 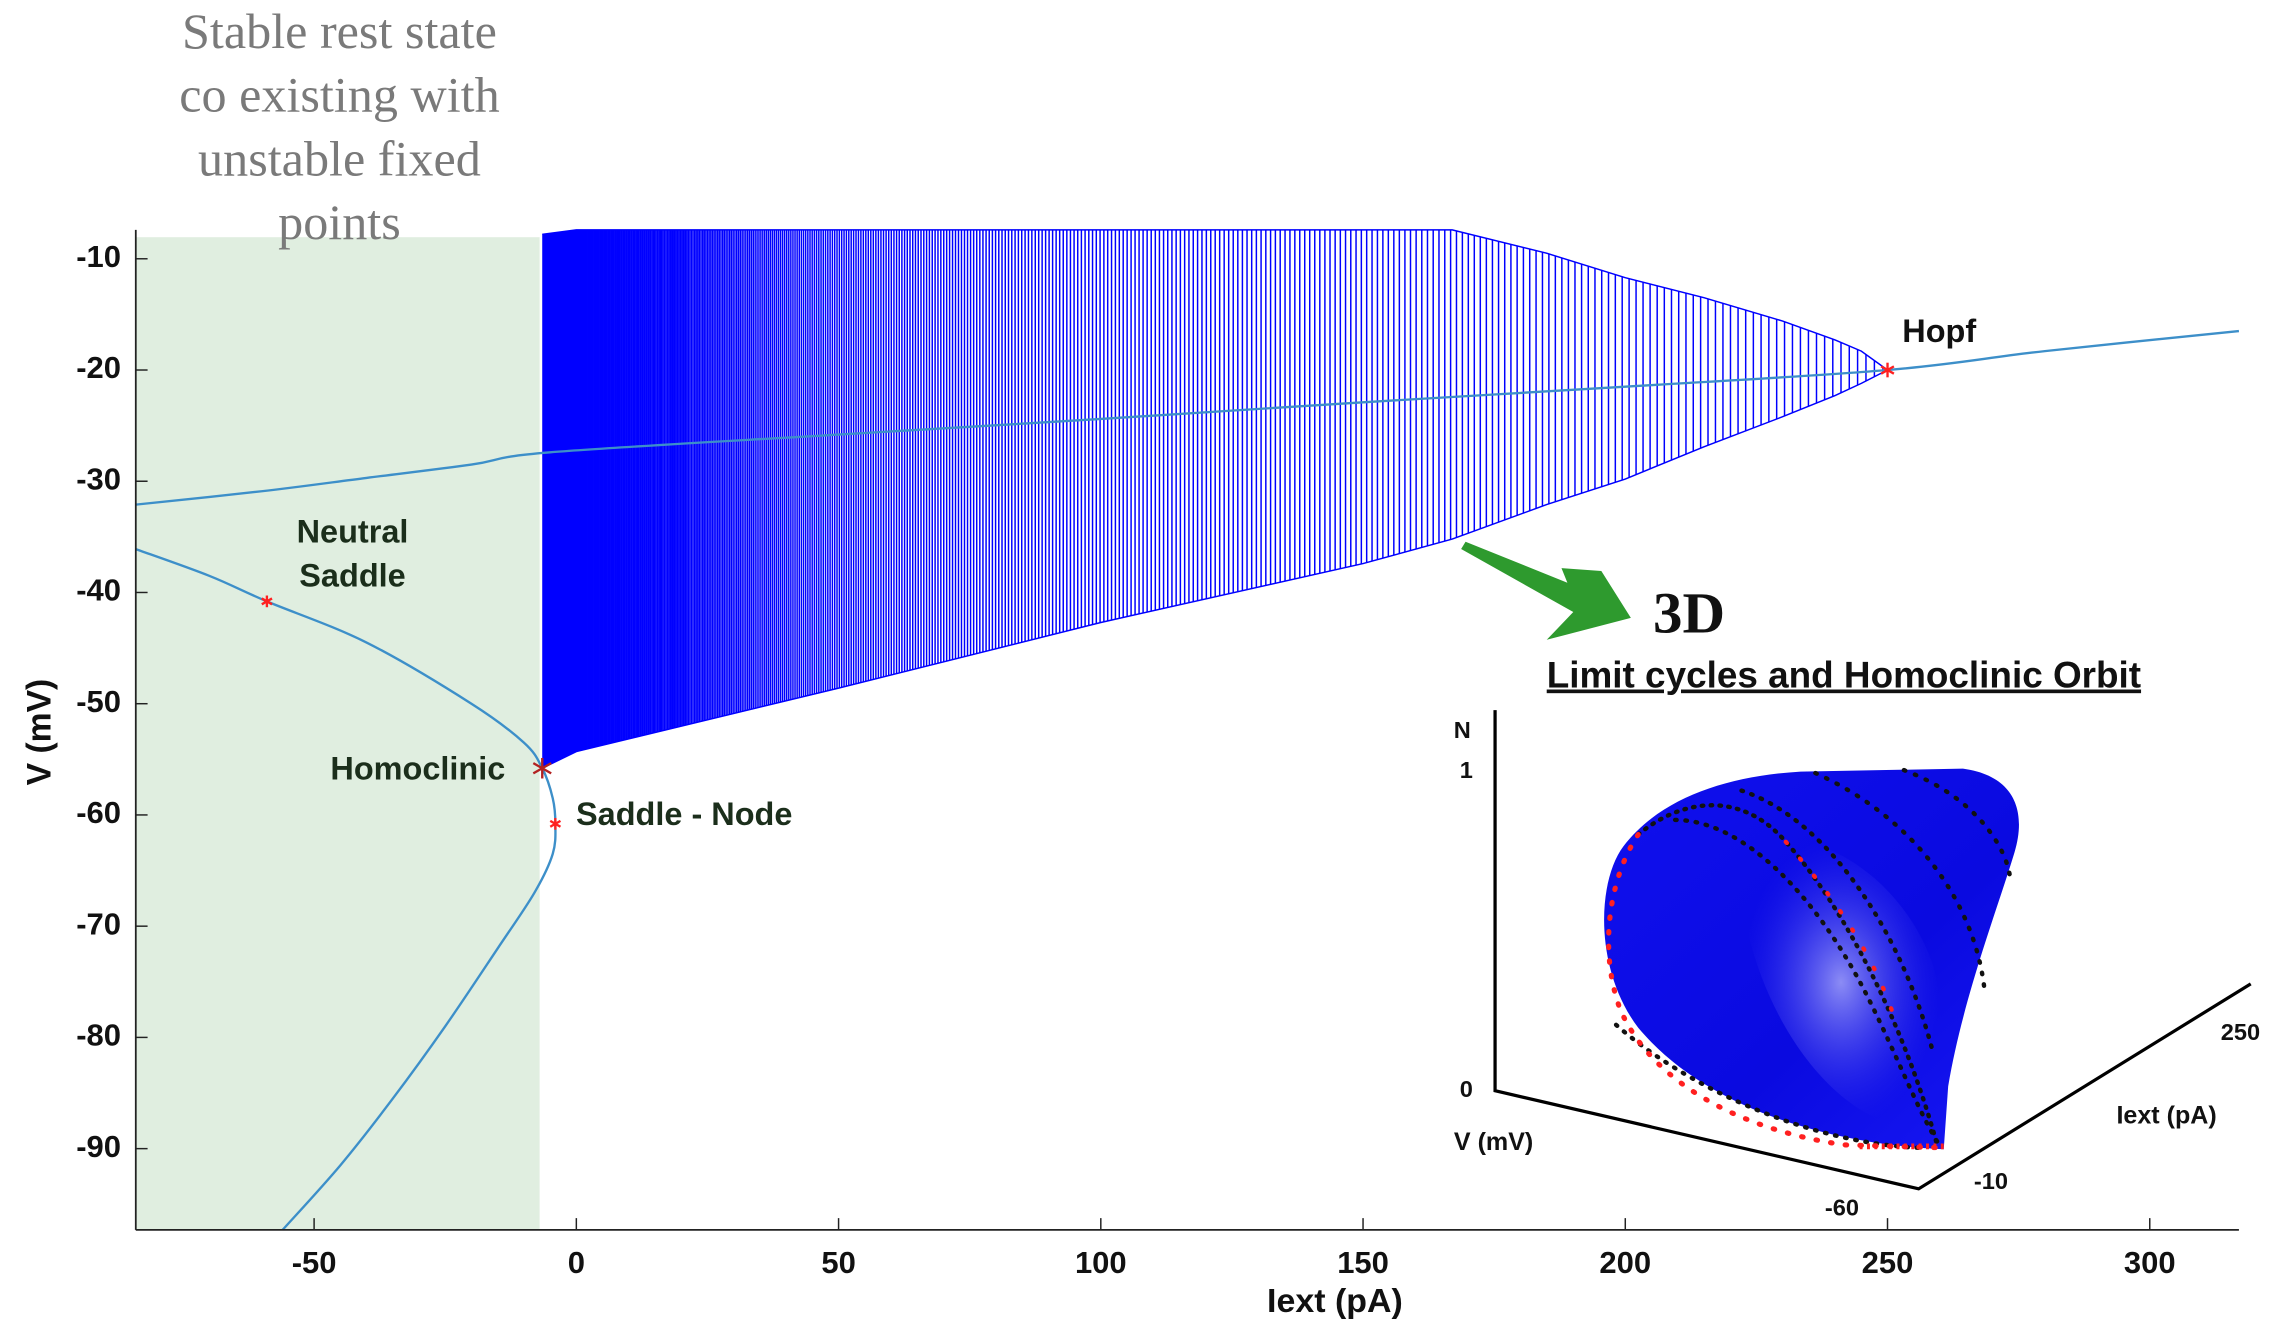 What do you see at coordinates (98, 367) in the screenshot?
I see `y-tick-label: -20` at bounding box center [98, 367].